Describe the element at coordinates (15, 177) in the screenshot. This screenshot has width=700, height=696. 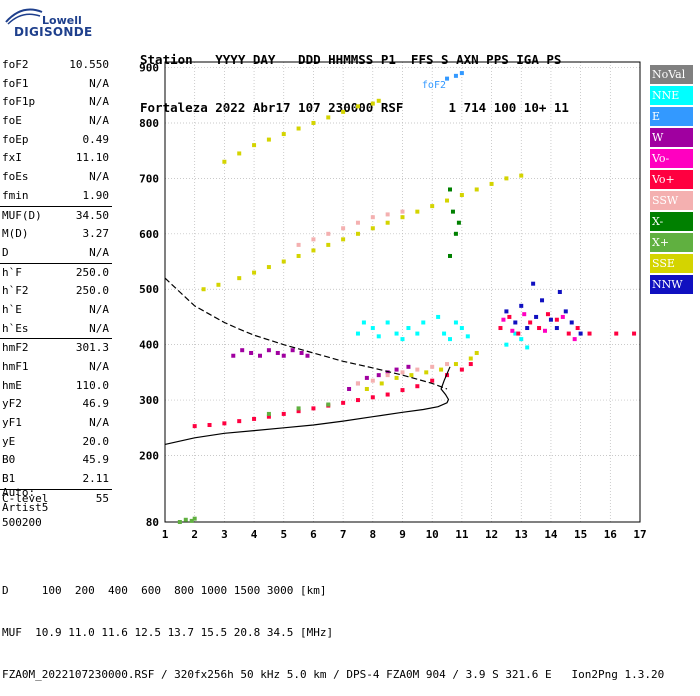
I see `param-name: foEs` at that location.